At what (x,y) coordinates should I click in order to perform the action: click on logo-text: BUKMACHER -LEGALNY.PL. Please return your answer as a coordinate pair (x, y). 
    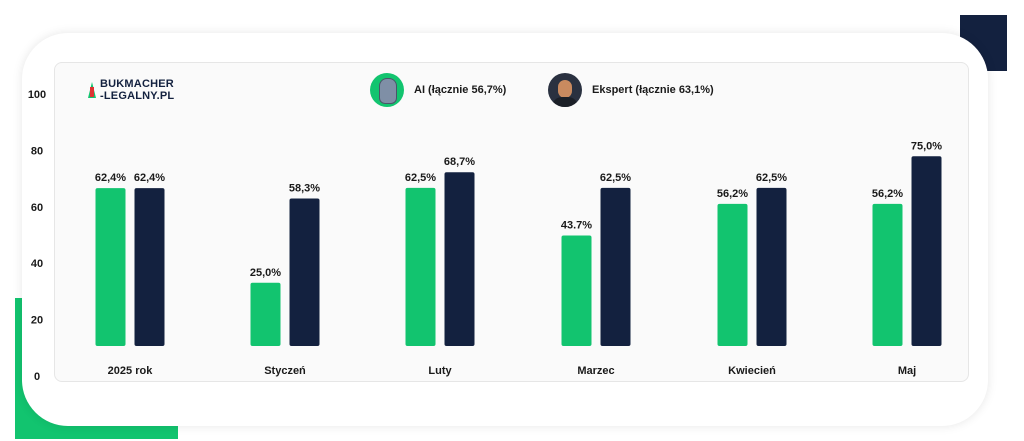
    Looking at the image, I should click on (137, 90).